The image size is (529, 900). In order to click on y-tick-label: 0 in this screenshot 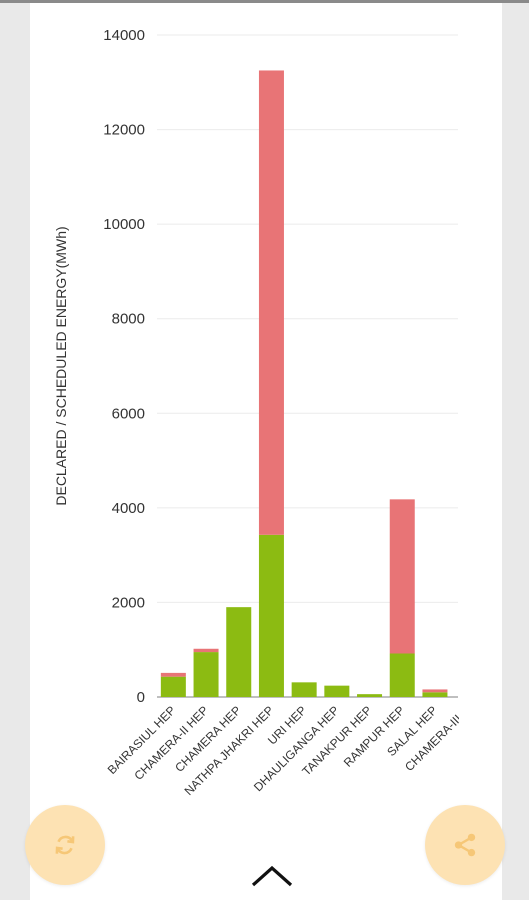, I will do `click(141, 697)`.